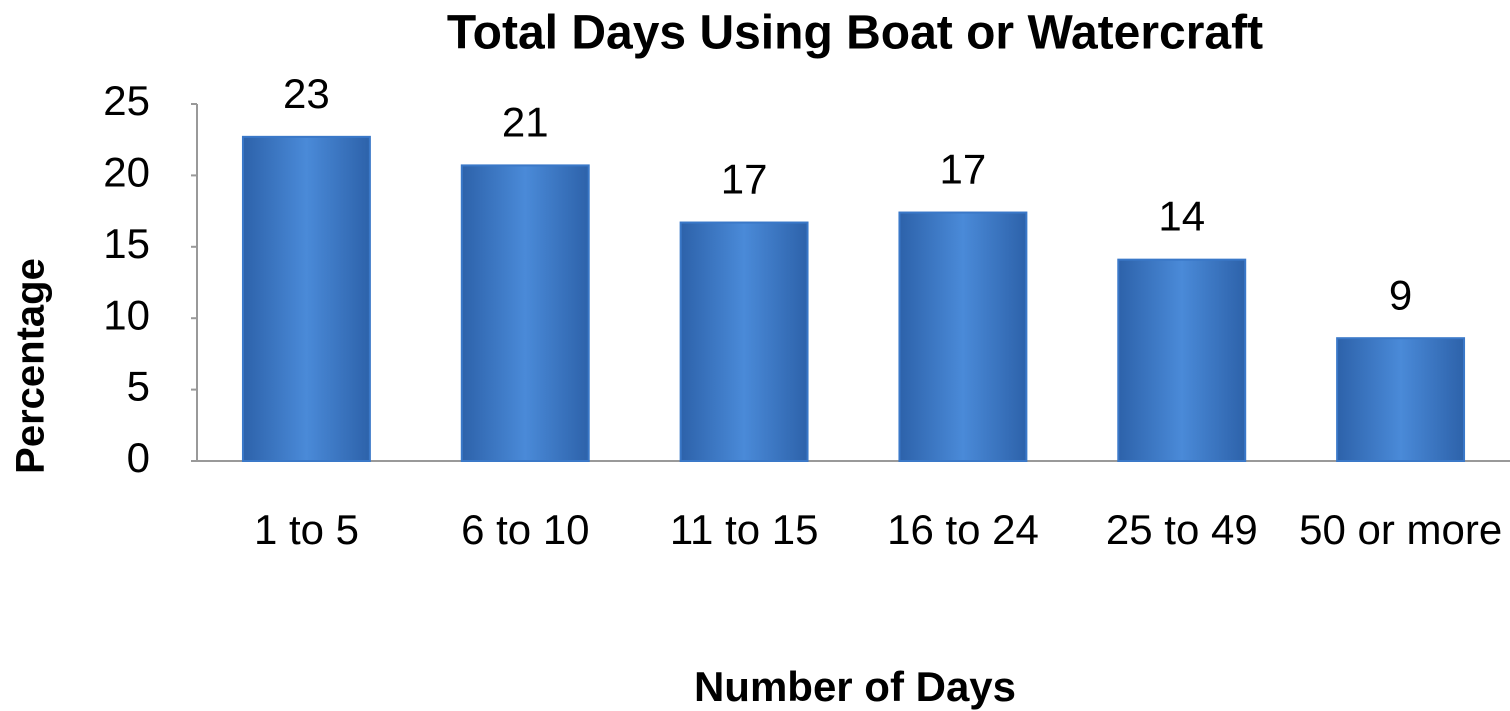 Image resolution: width=1510 pixels, height=711 pixels. I want to click on data-label: 9, so click(1400, 294).